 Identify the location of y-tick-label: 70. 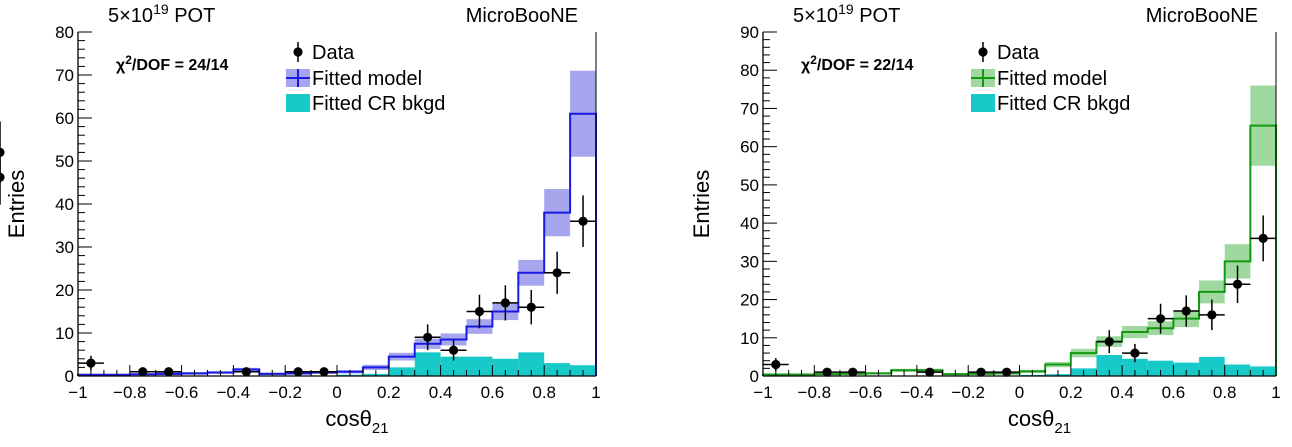
(64, 75).